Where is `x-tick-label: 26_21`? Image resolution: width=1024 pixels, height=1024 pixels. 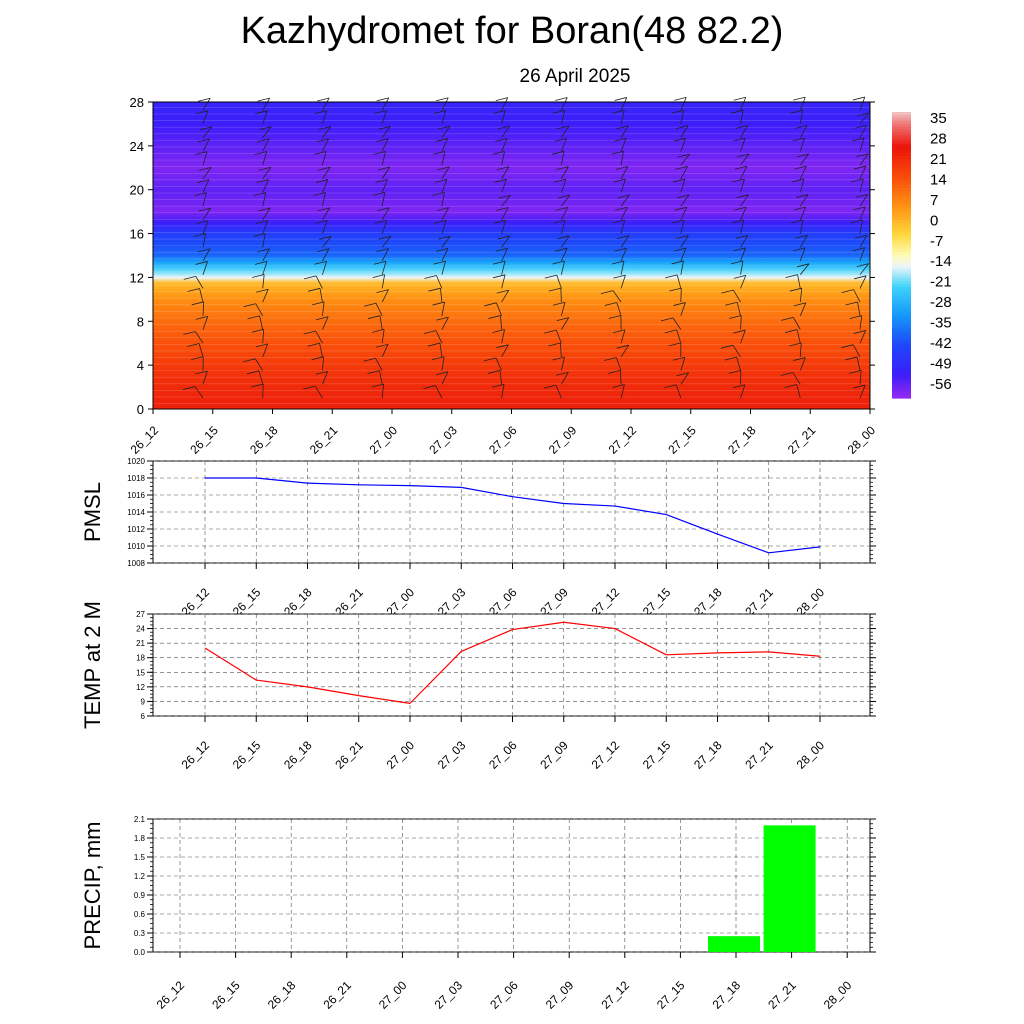 x-tick-label: 26_21 is located at coordinates (349, 755).